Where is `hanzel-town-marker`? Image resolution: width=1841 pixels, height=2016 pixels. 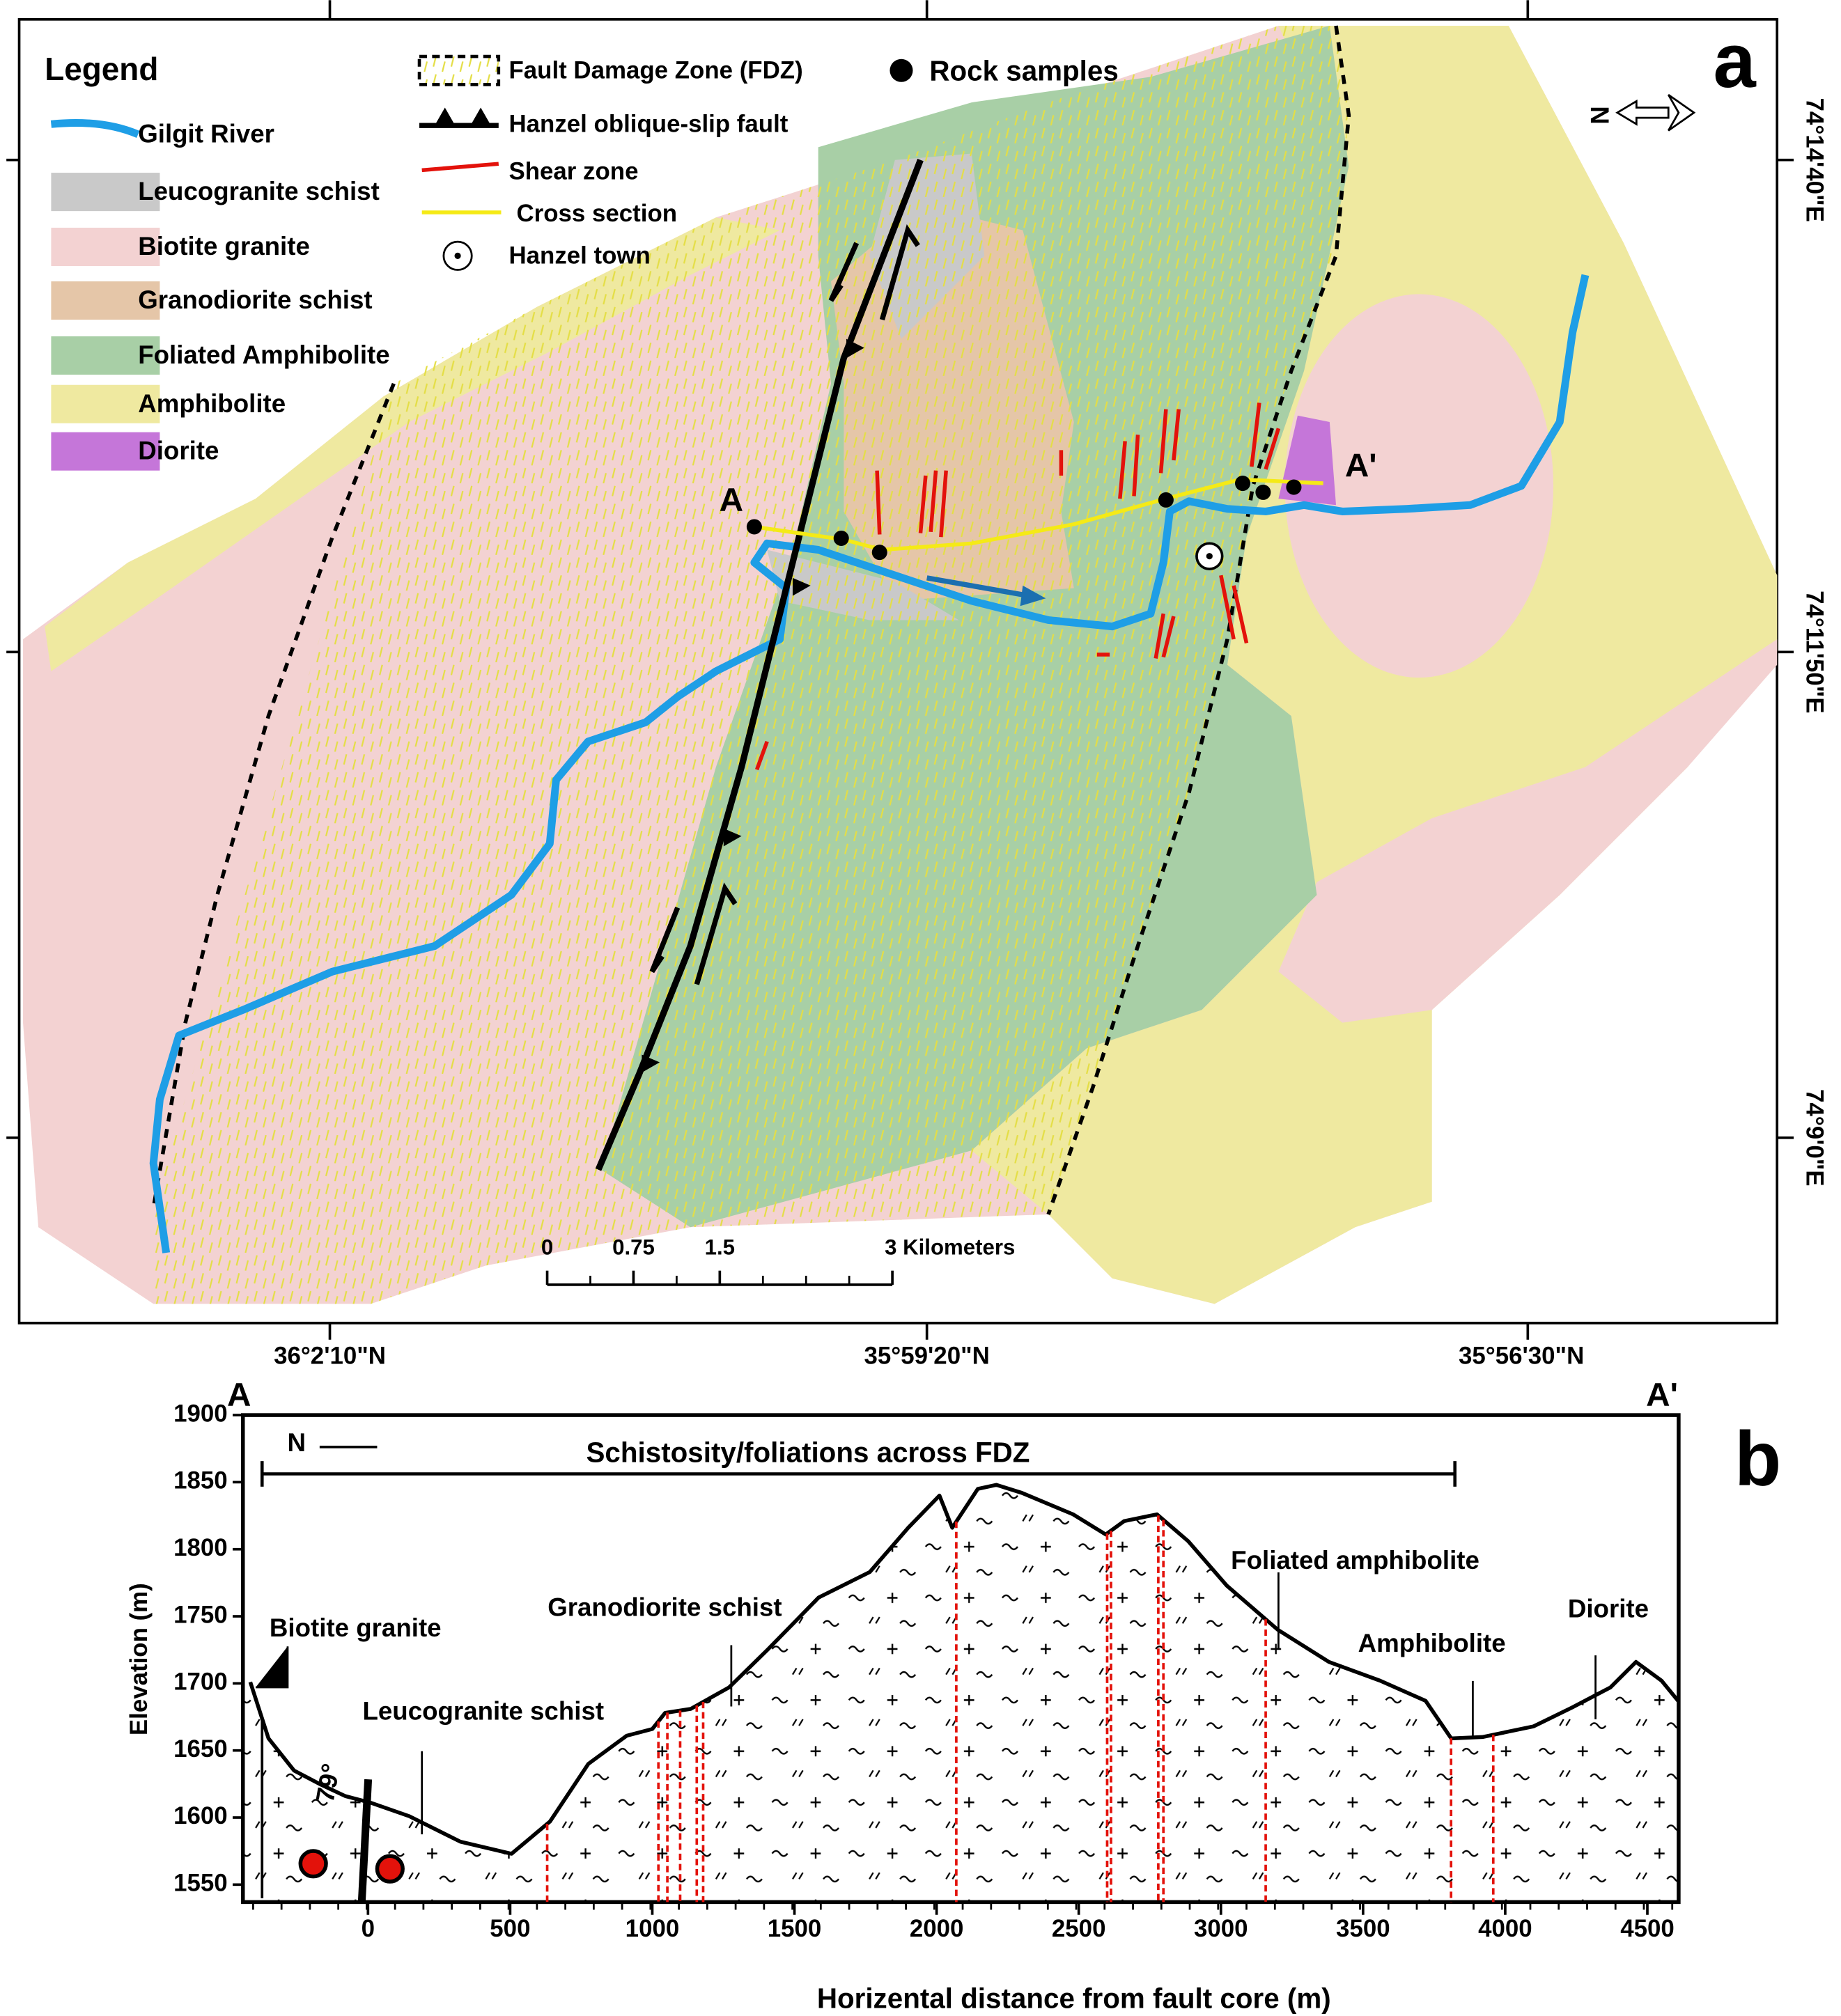 hanzel-town-marker is located at coordinates (1210, 556).